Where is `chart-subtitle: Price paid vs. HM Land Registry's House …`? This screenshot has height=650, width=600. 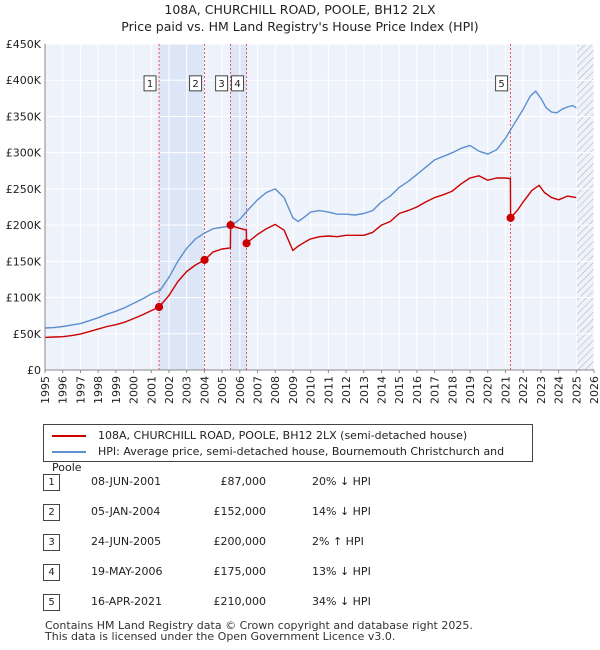
chart-subtitle: Price paid vs. HM Land Registry's House … is located at coordinates (300, 26).